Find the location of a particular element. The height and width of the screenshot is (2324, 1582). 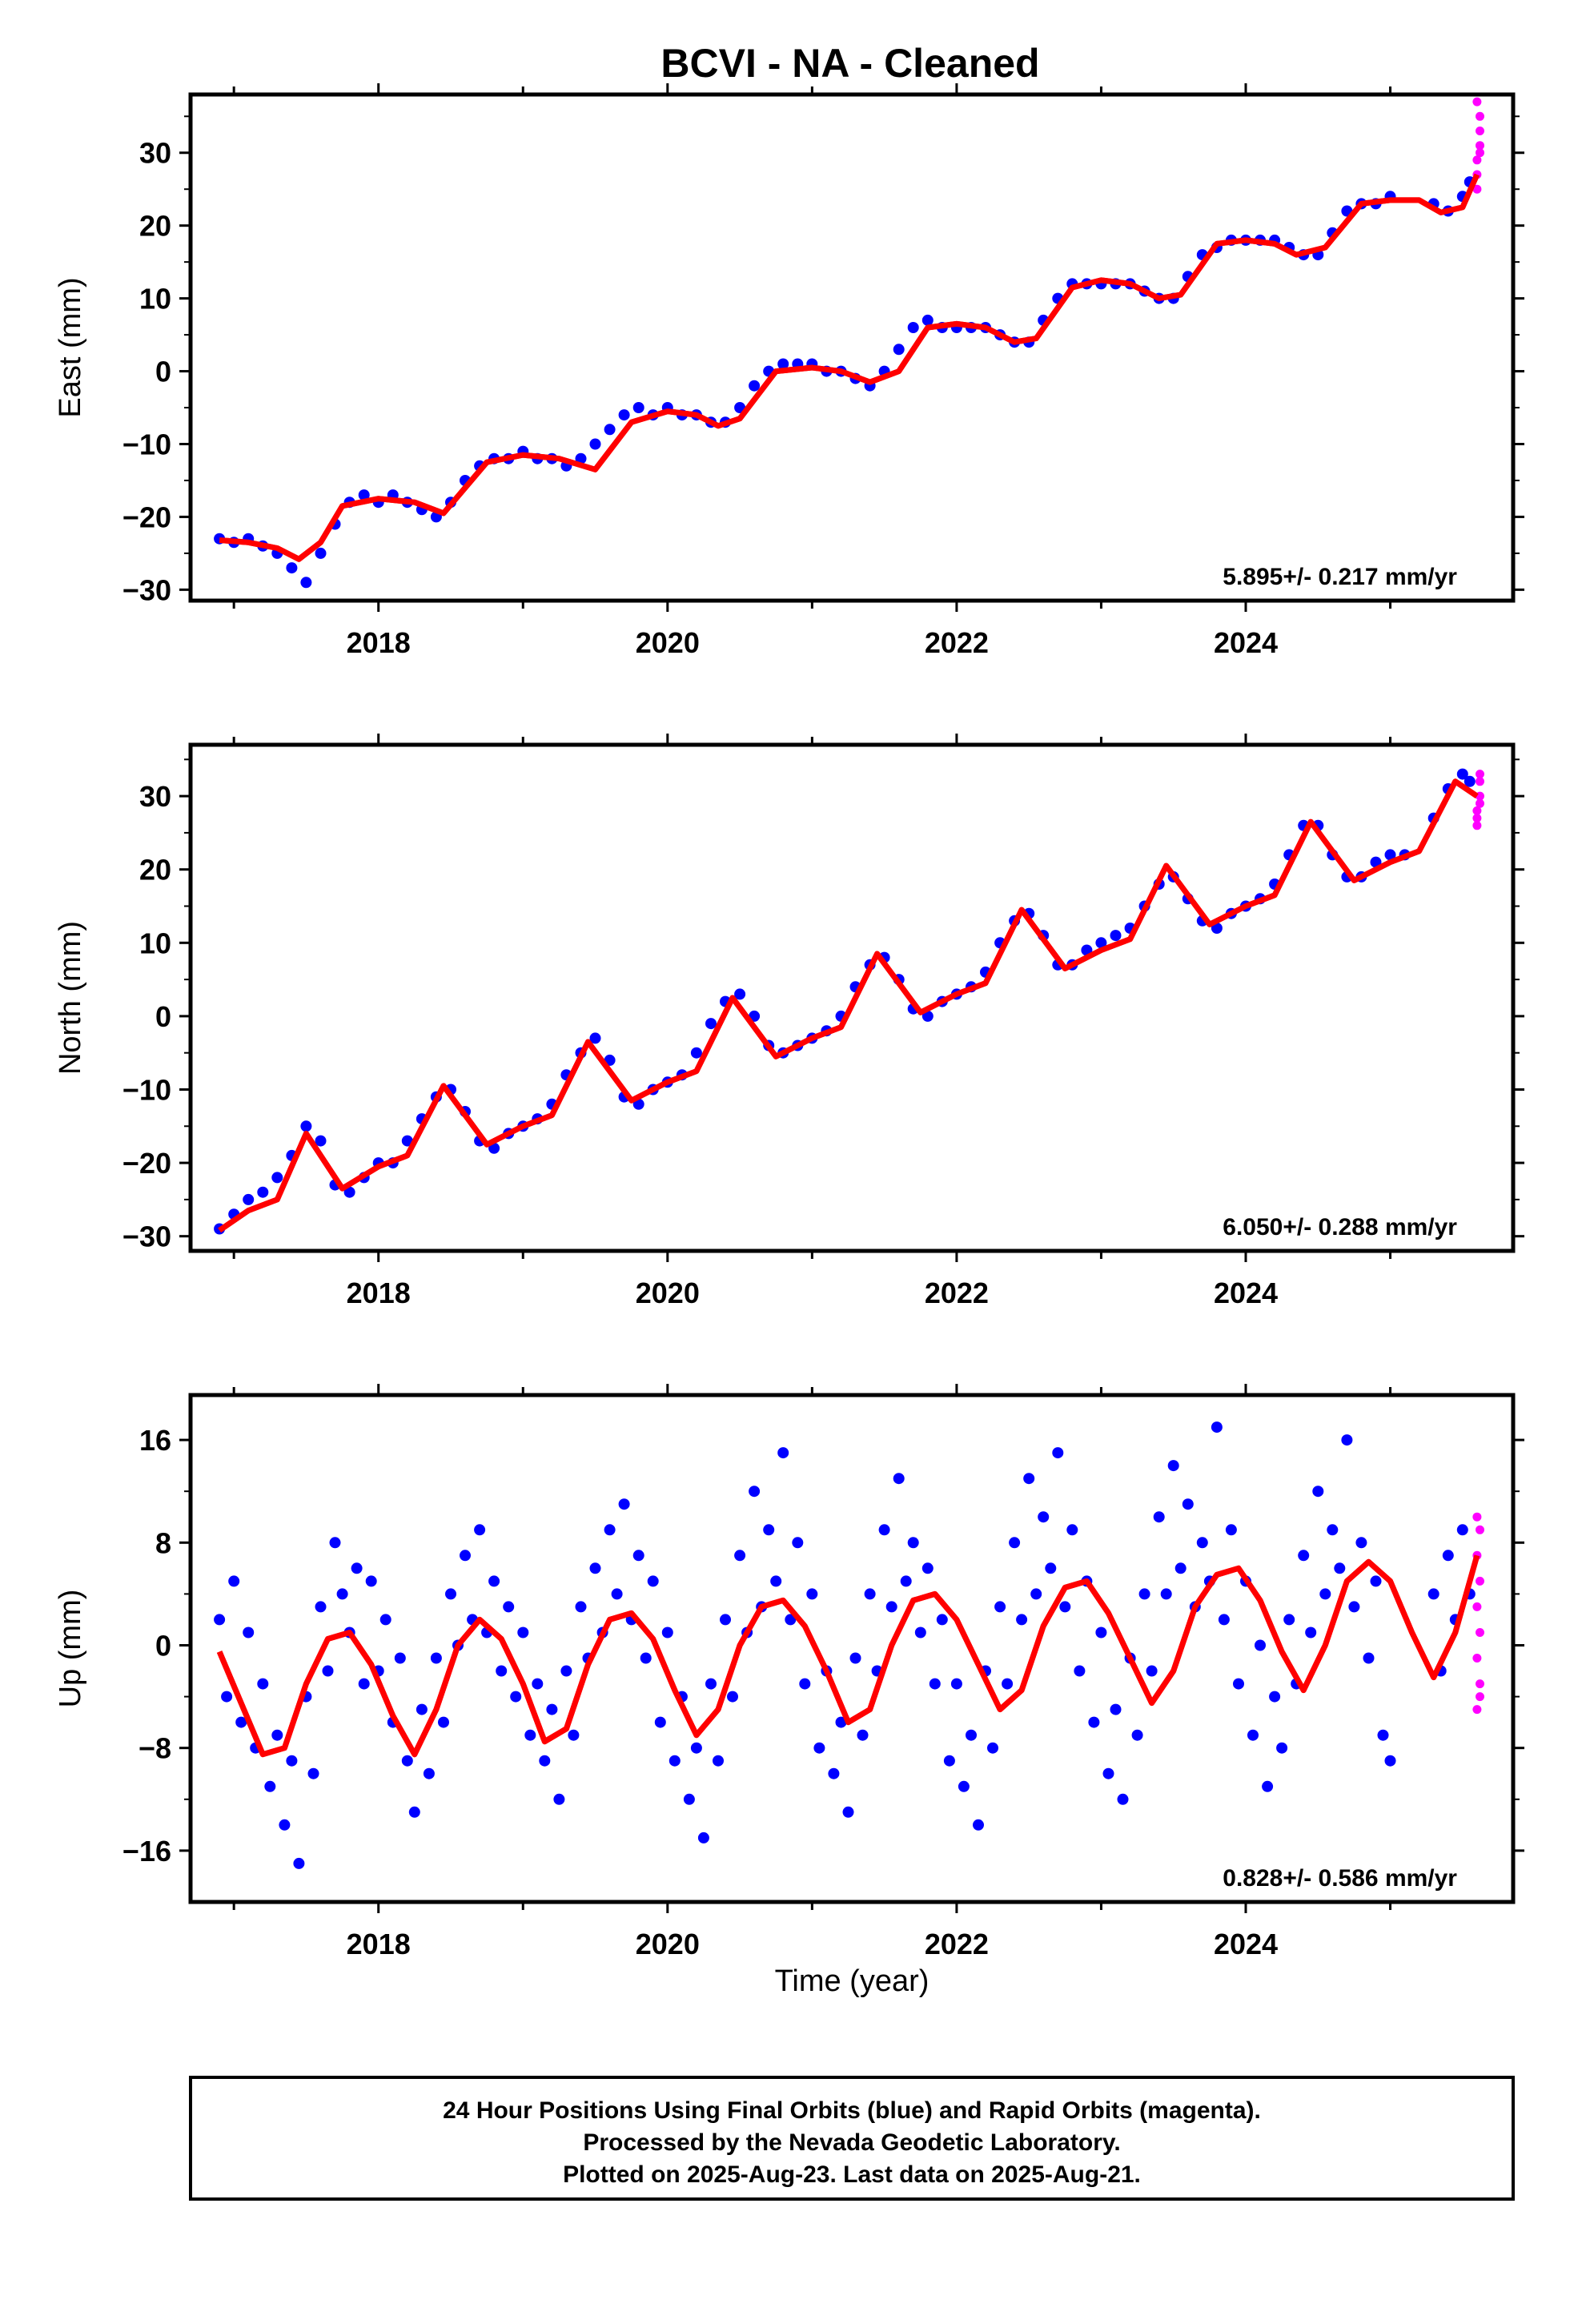

y-axis-label: East (mm) is located at coordinates (70, 347).